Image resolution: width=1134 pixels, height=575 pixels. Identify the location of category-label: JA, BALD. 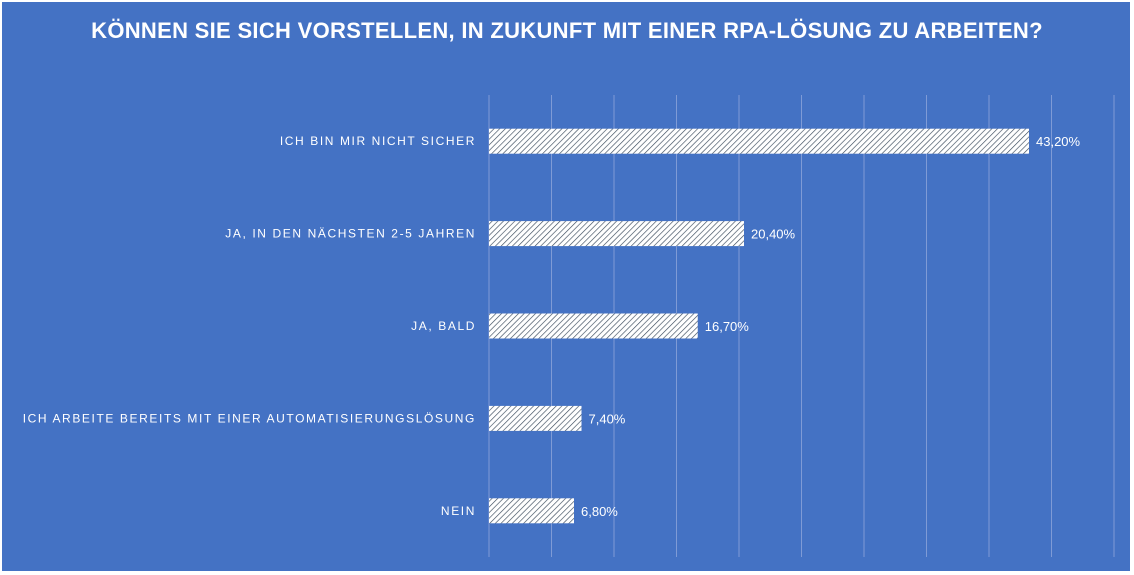
(443, 326).